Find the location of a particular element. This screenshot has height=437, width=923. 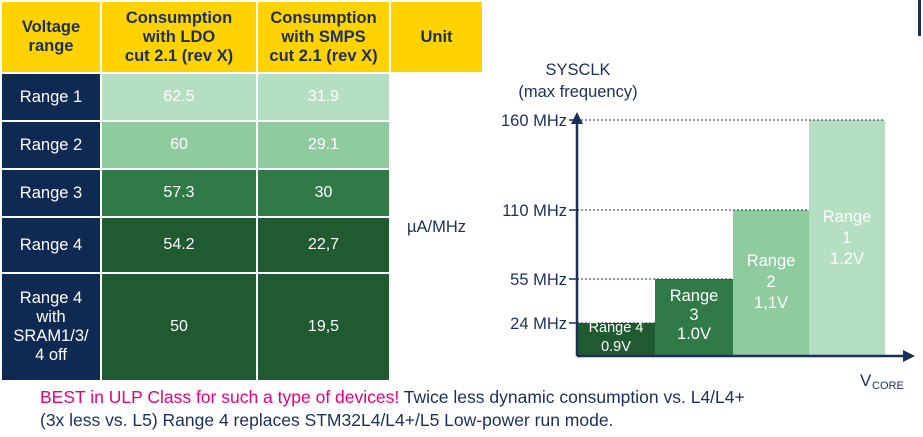

ldo-value: 50 is located at coordinates (179, 327).